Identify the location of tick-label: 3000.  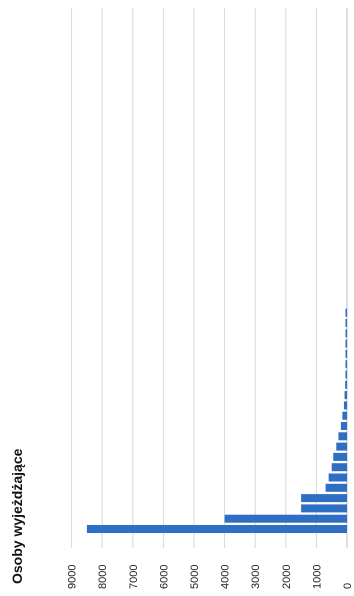
(256, 577).